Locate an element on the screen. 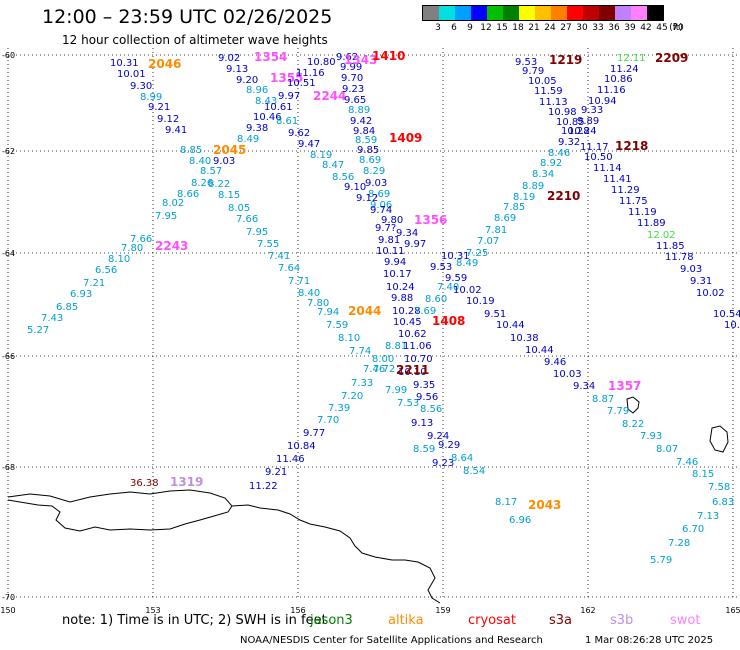  wave-height-value: 10.62 is located at coordinates (412, 334).